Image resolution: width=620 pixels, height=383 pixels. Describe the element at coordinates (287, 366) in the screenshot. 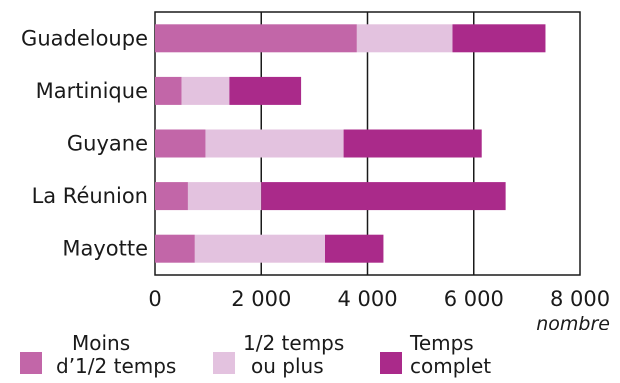

I see `legend-label-line2: ou plus` at that location.